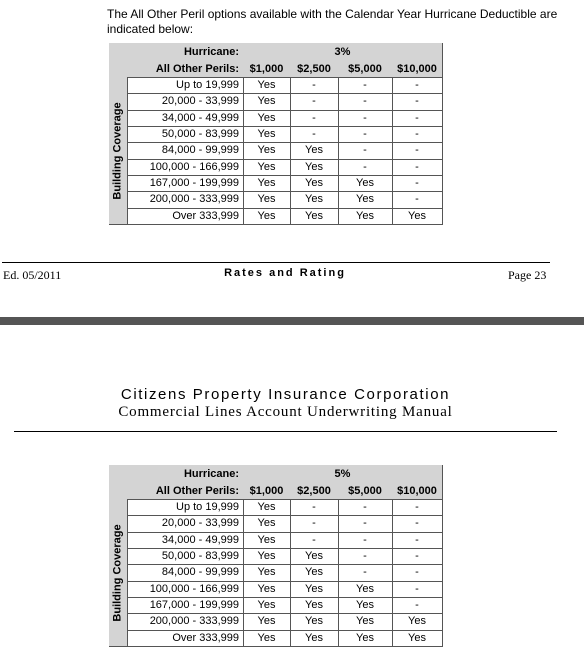  Describe the element at coordinates (32, 275) in the screenshot. I see `footer-edition: Ed. 05/2011` at that location.